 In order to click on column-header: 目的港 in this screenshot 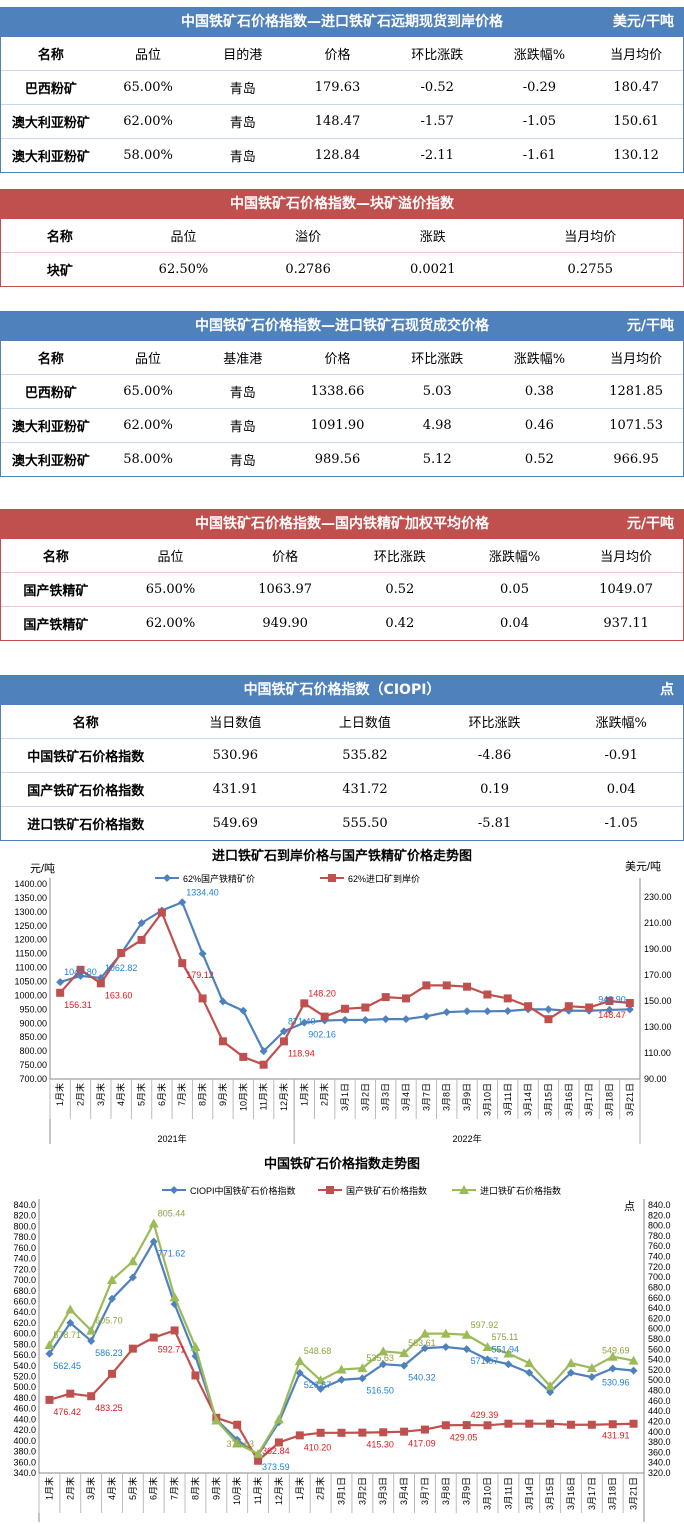, I will do `click(243, 55)`.